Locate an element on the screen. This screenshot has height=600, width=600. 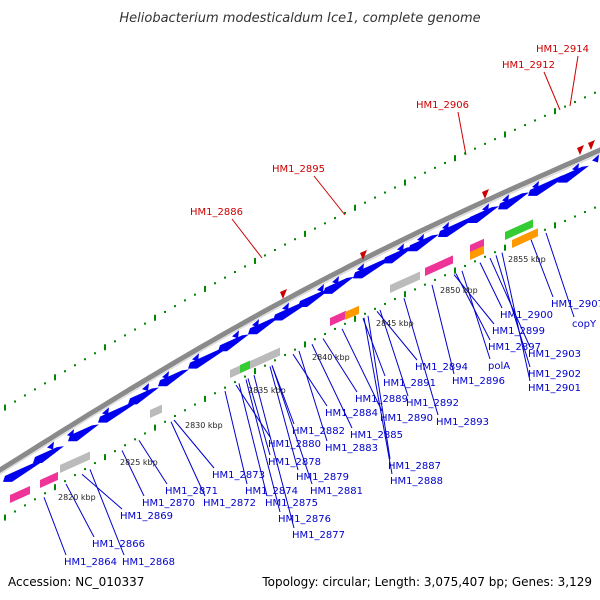
gene-label: HM1_2876 is located at coordinates (304, 519).